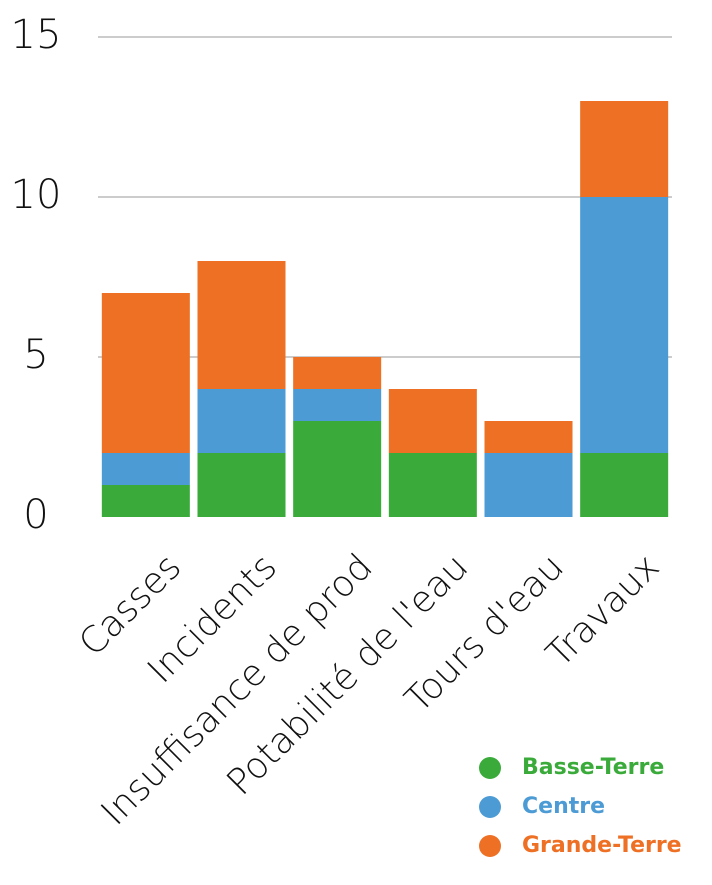 This screenshot has height=885, width=712. Describe the element at coordinates (593, 767) in the screenshot. I see `legend-label: Basse-Terre` at that location.